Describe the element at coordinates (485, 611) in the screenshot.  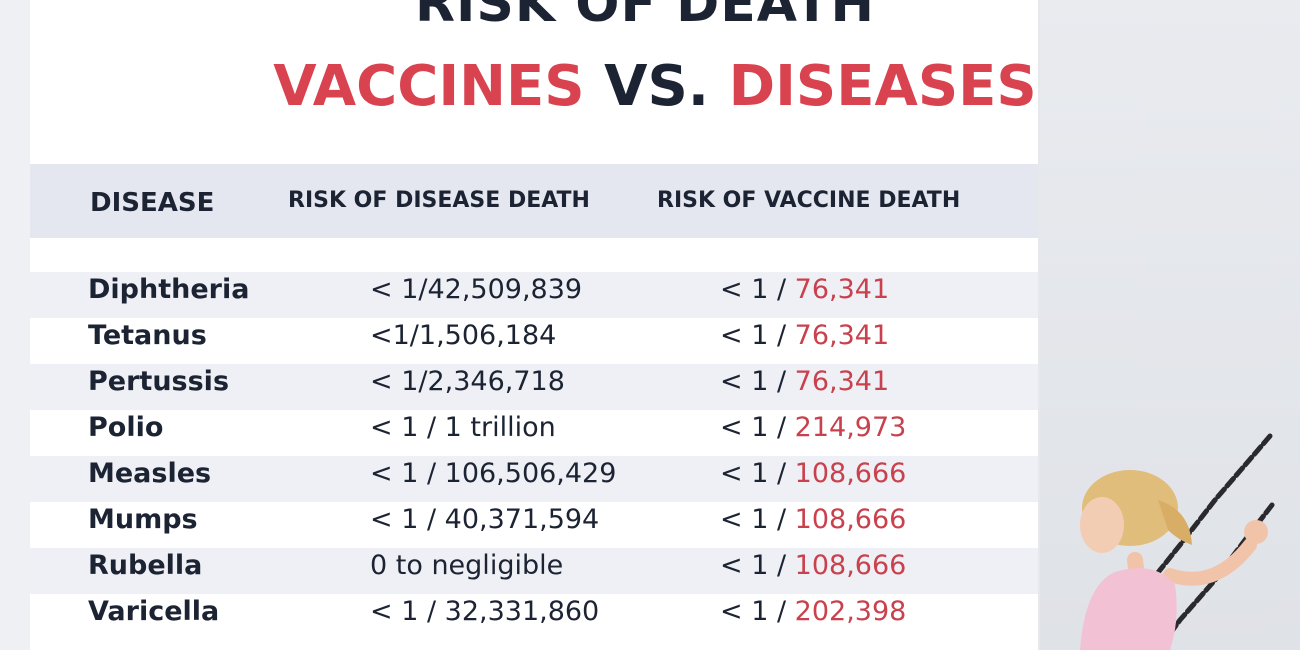
I see `disease-death-risk: < 1 / 32,331,860` at that location.